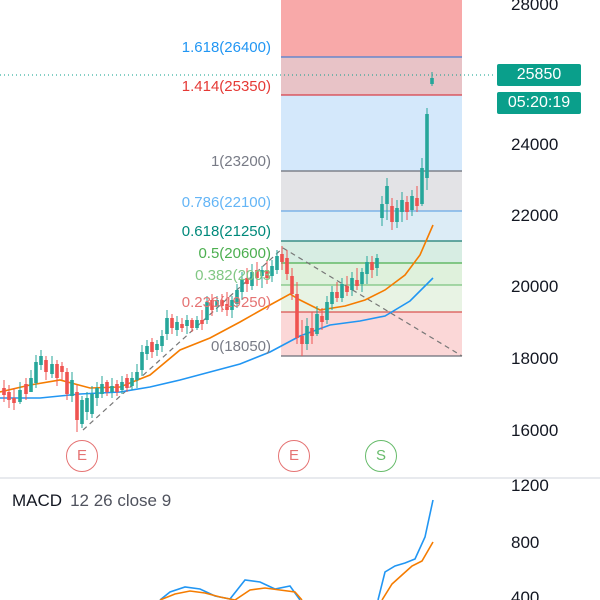 This screenshot has height=600, width=600. I want to click on macd-axis: 1200 800 400, so click(530, 538).